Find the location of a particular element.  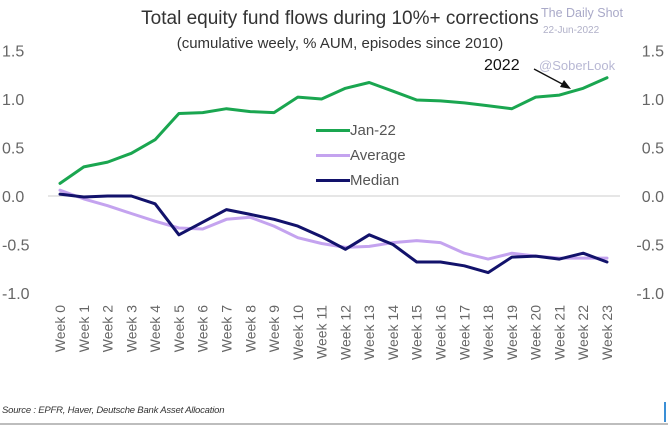

x-tick-label: Week 0 is located at coordinates (60, 328).